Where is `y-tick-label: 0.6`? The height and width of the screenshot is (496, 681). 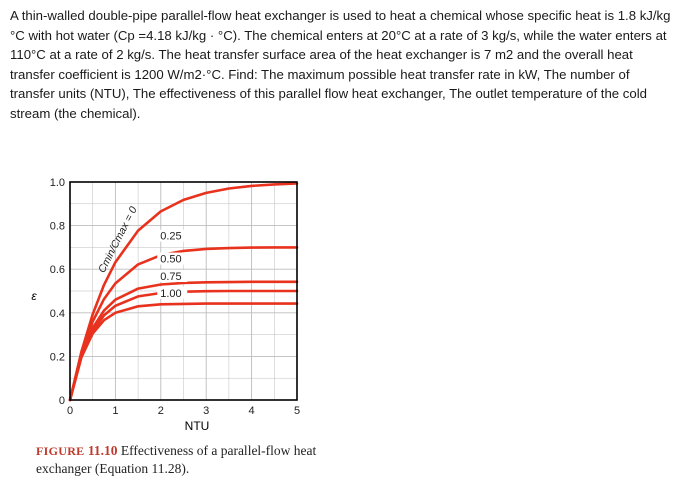 y-tick-label: 0.6 is located at coordinates (57, 270).